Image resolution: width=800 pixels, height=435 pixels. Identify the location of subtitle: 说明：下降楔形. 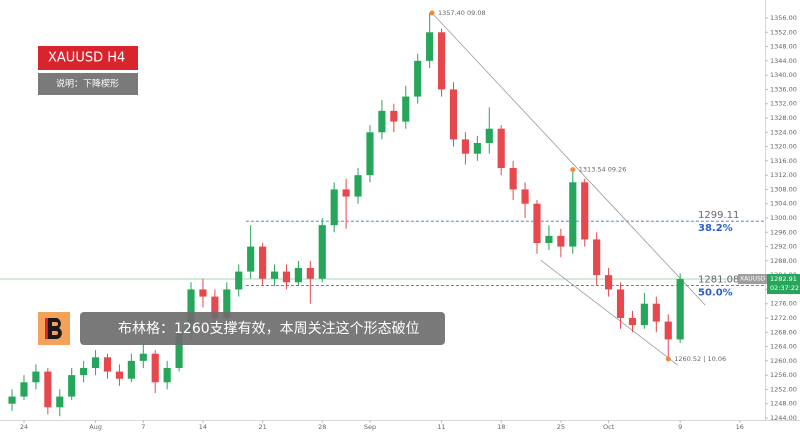
(87, 84).